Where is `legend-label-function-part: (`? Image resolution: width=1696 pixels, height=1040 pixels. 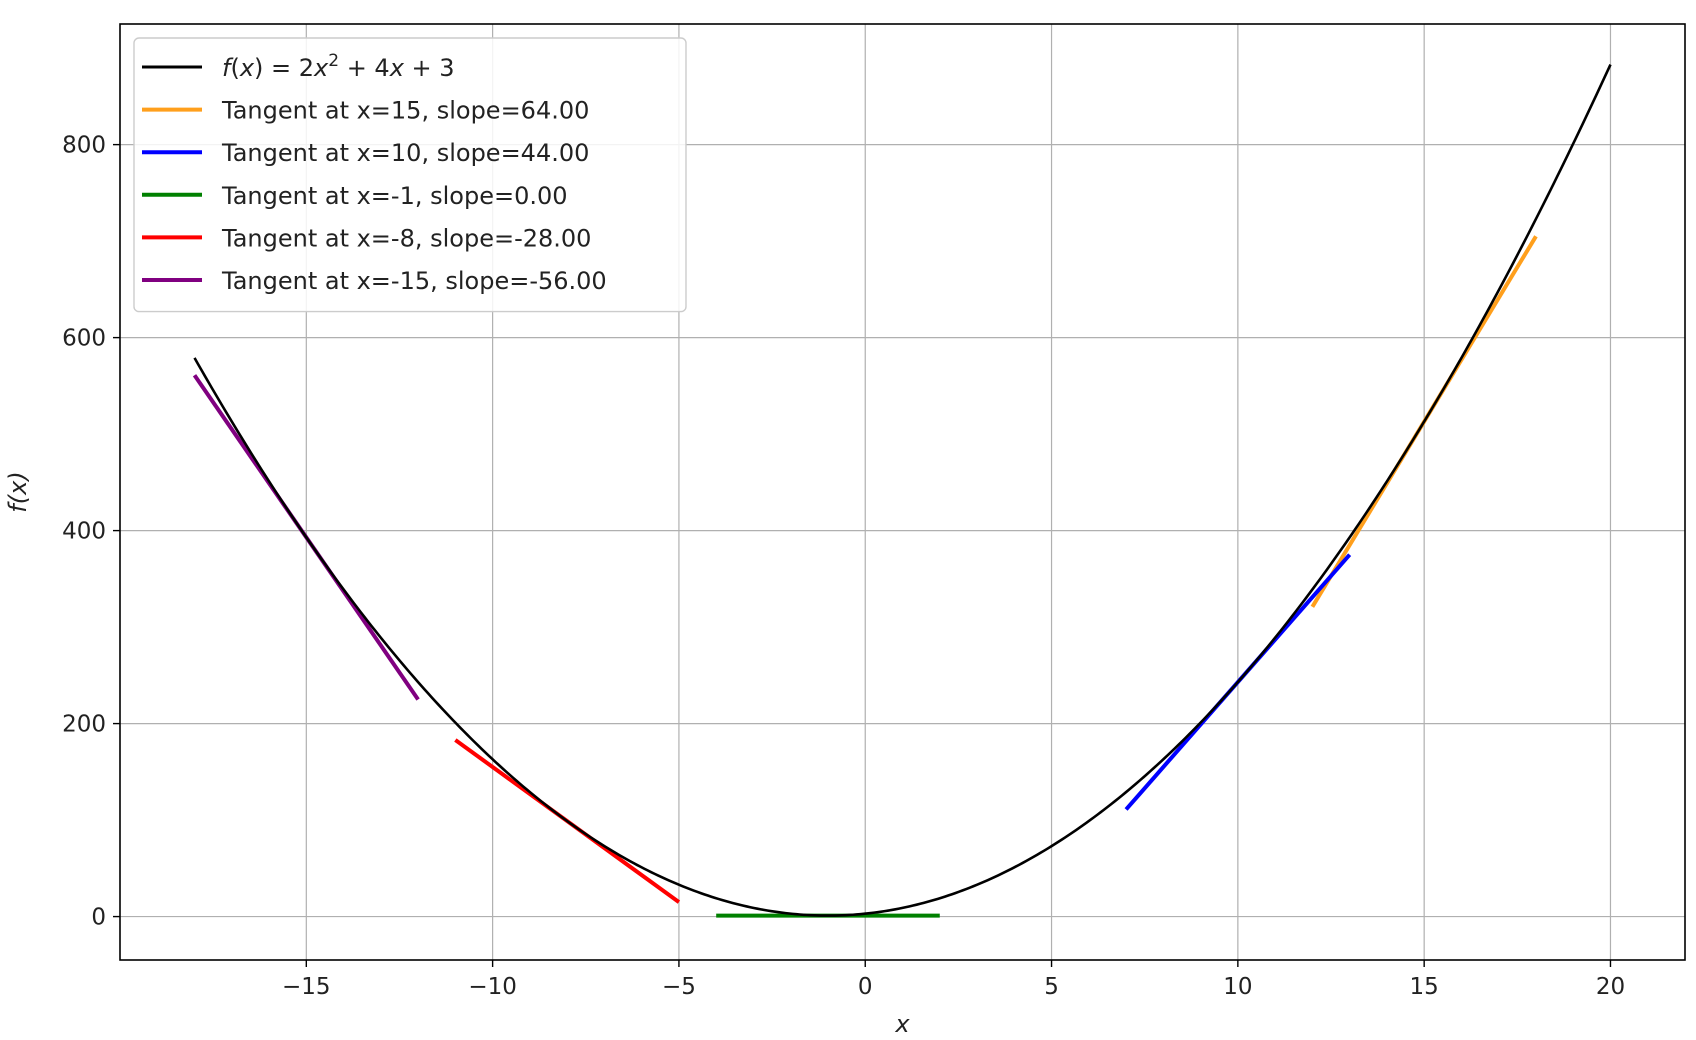 legend-label-function-part: ( is located at coordinates (234, 68).